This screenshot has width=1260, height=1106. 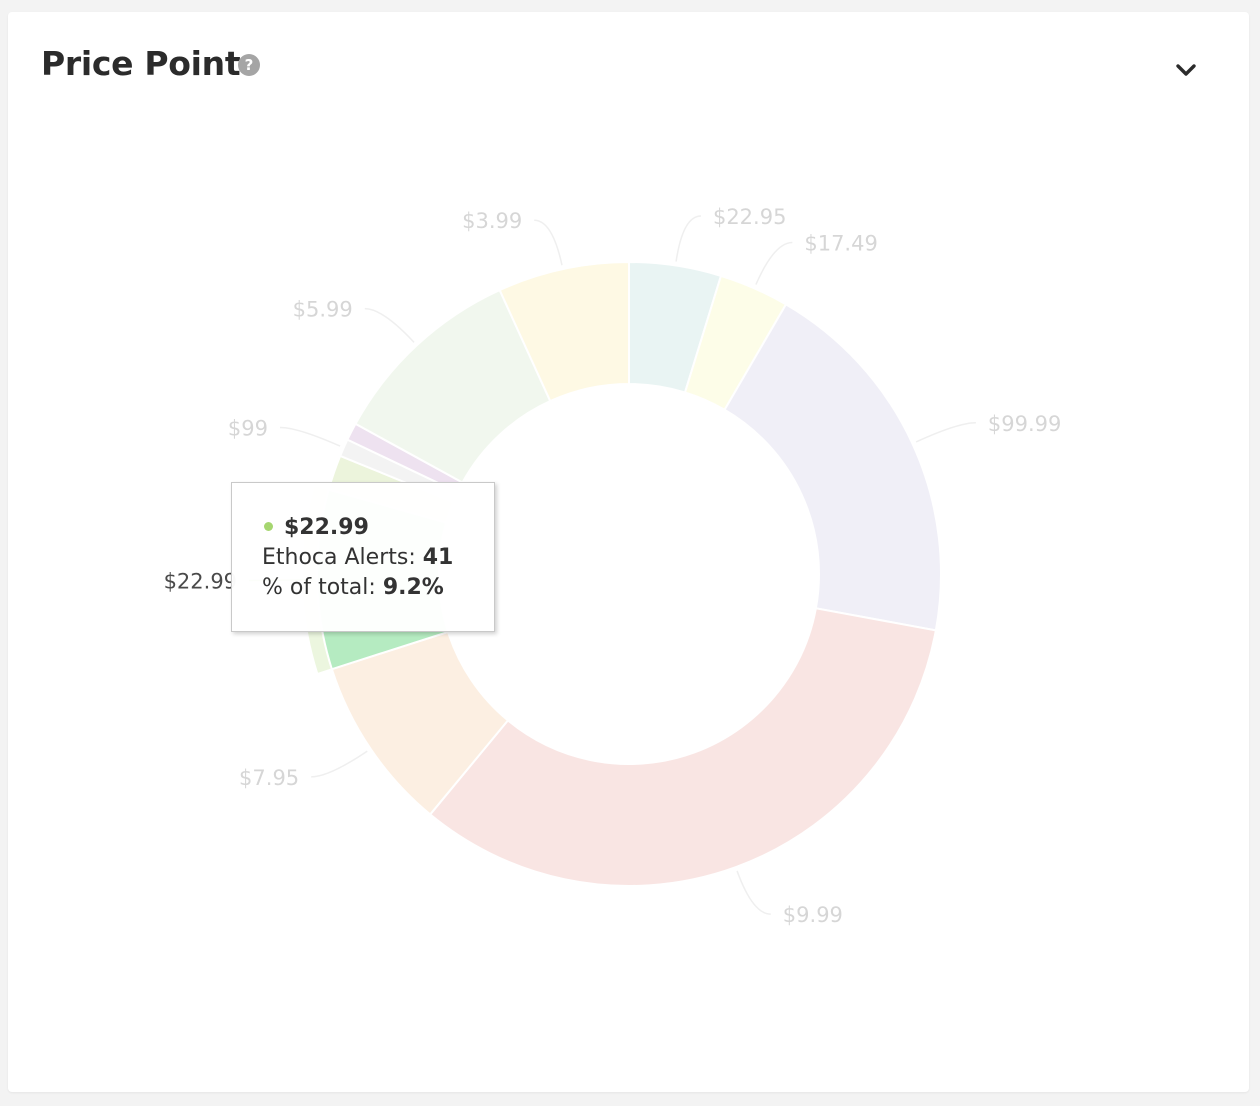 What do you see at coordinates (438, 557) in the screenshot?
I see `tooltip-alerts-value: 41` at bounding box center [438, 557].